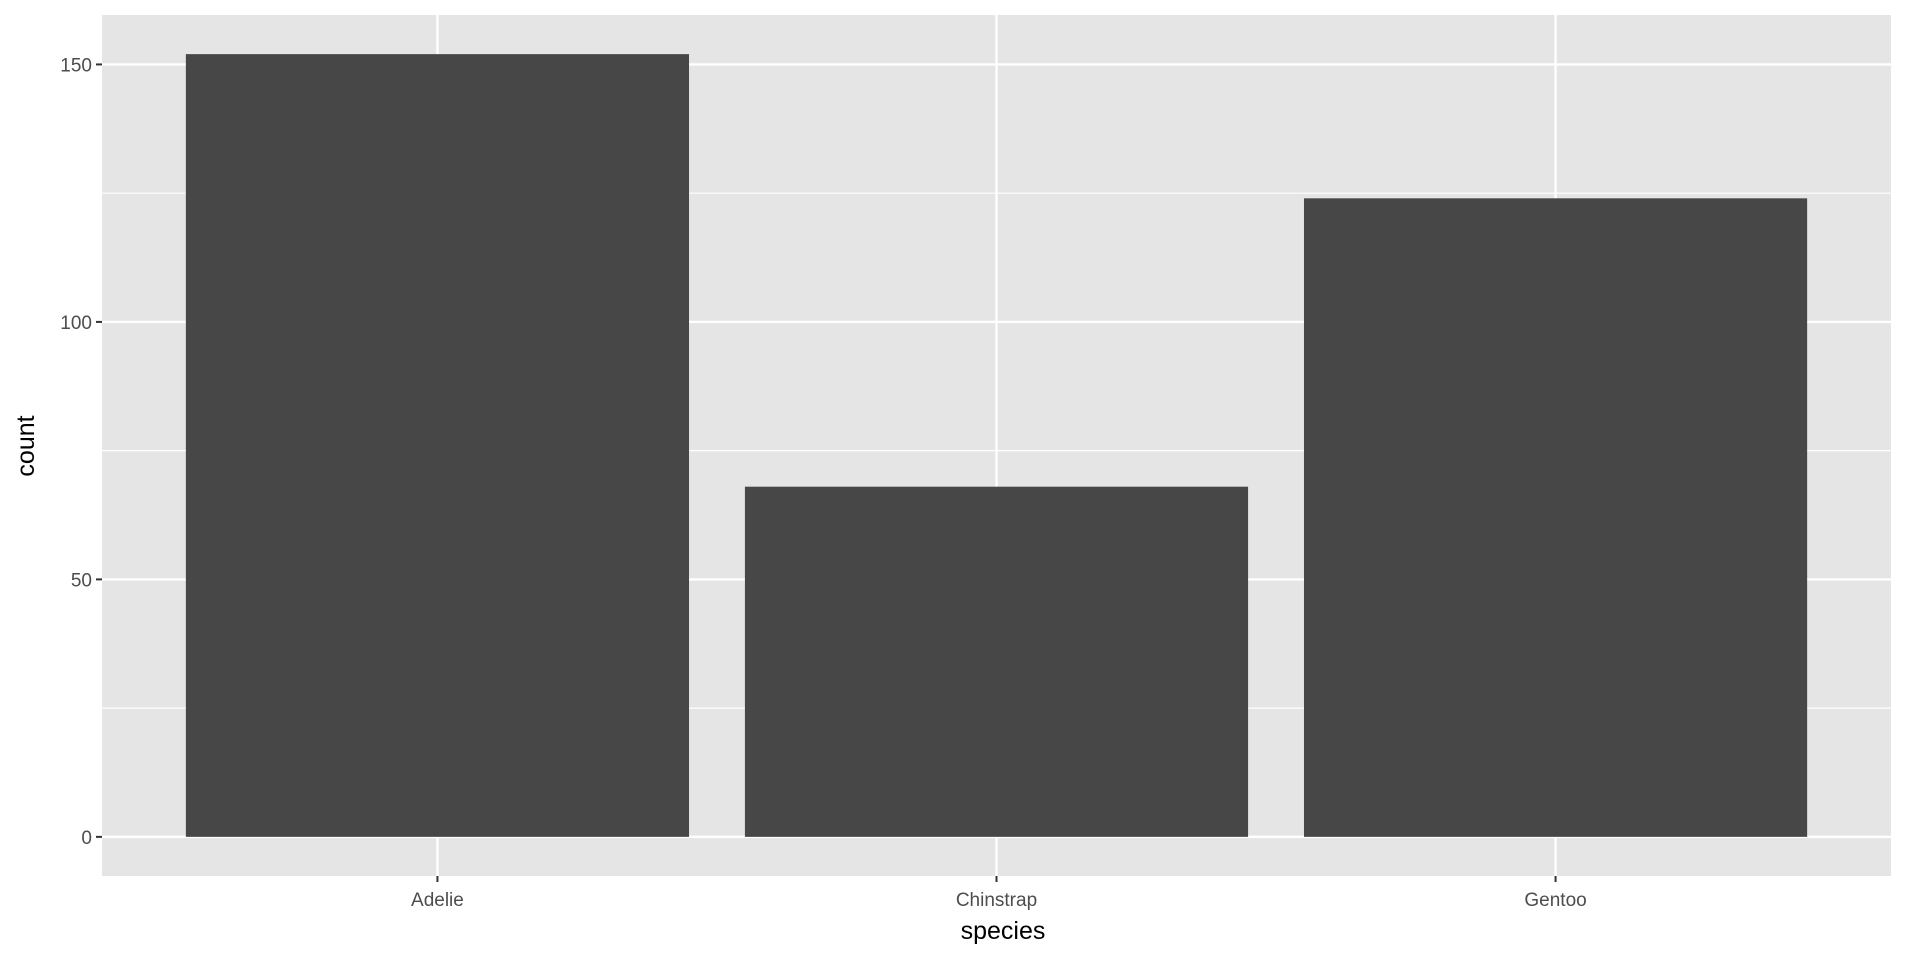 Image resolution: width=1920 pixels, height=960 pixels. I want to click on x-tick-label: Gentoo, so click(1555, 900).